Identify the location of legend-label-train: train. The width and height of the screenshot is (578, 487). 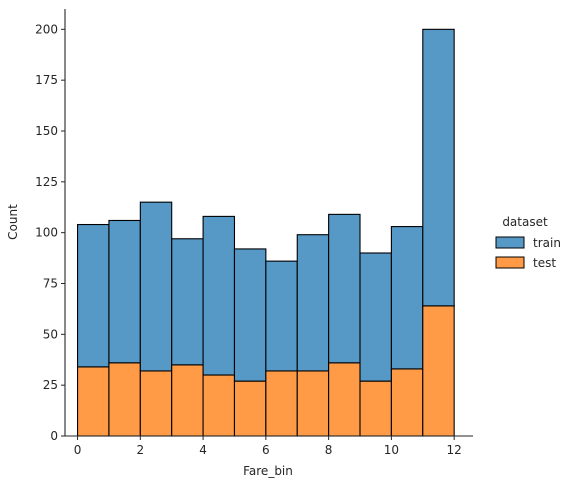
(547, 243).